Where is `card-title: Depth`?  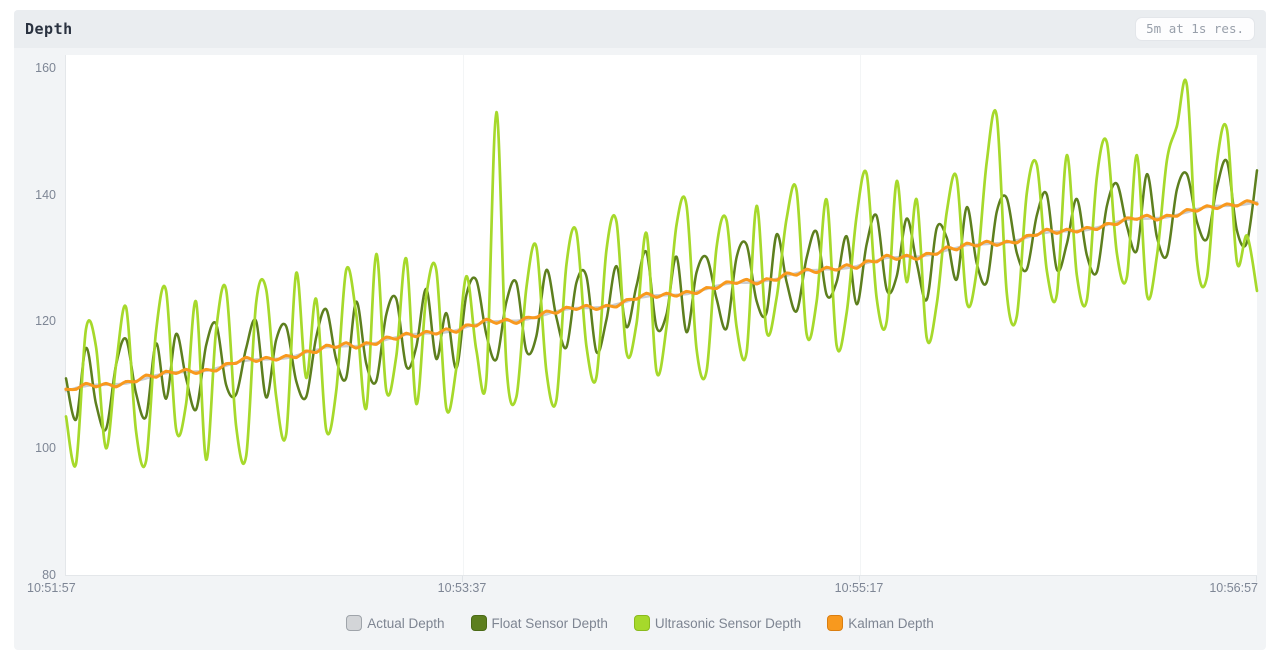
card-title: Depth is located at coordinates (49, 29).